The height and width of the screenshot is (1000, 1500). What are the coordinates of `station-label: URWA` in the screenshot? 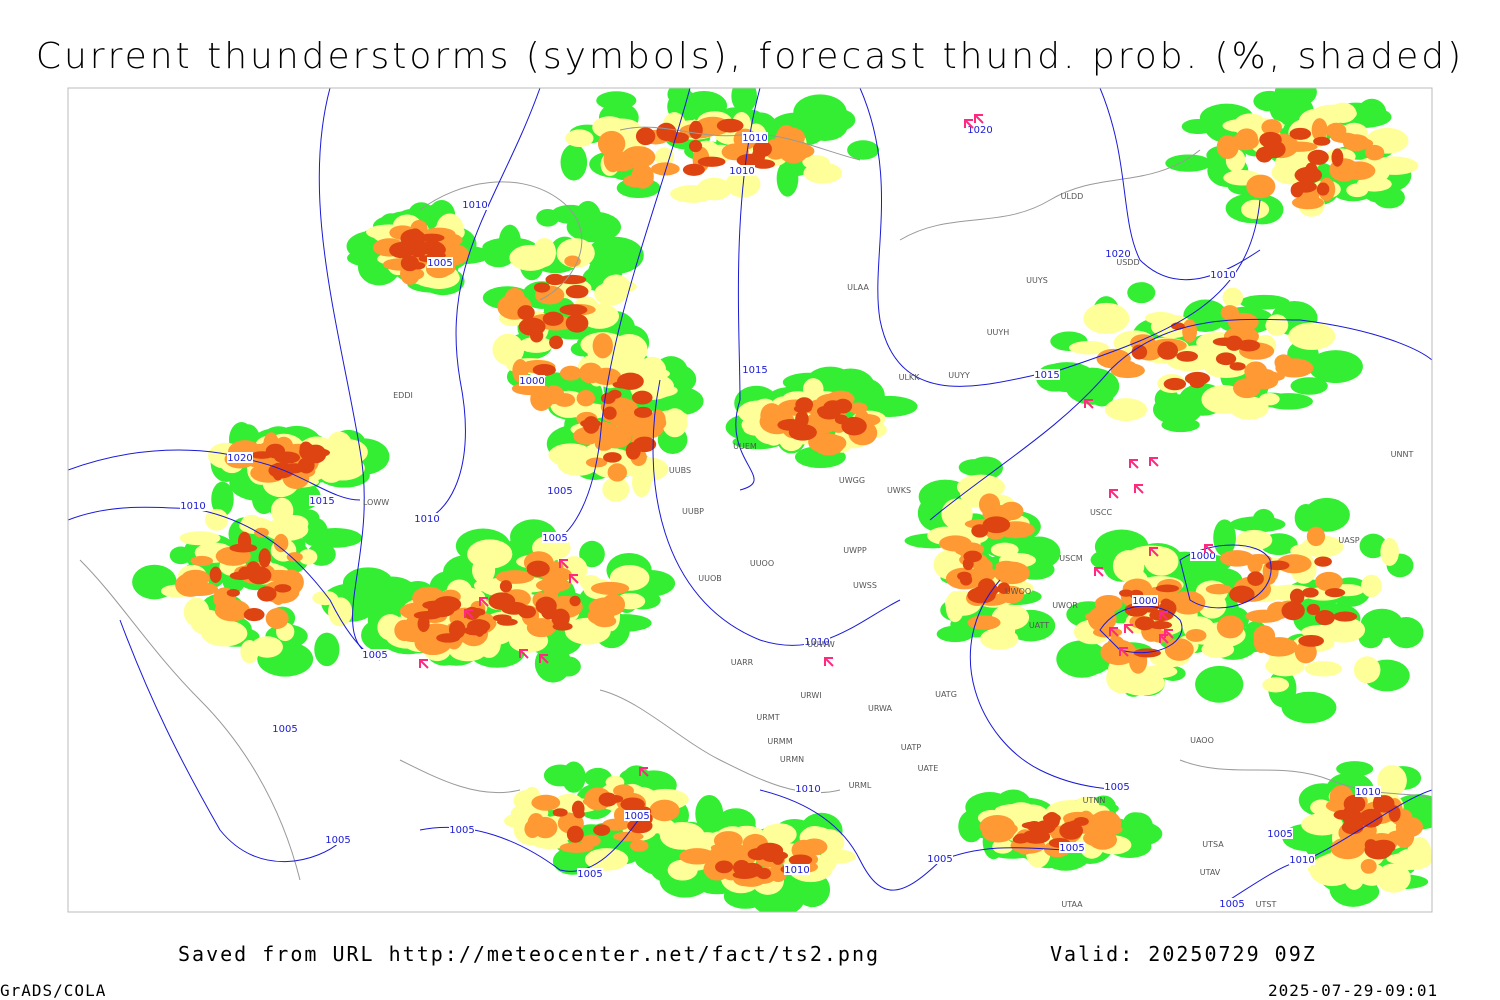 It's located at (880, 708).